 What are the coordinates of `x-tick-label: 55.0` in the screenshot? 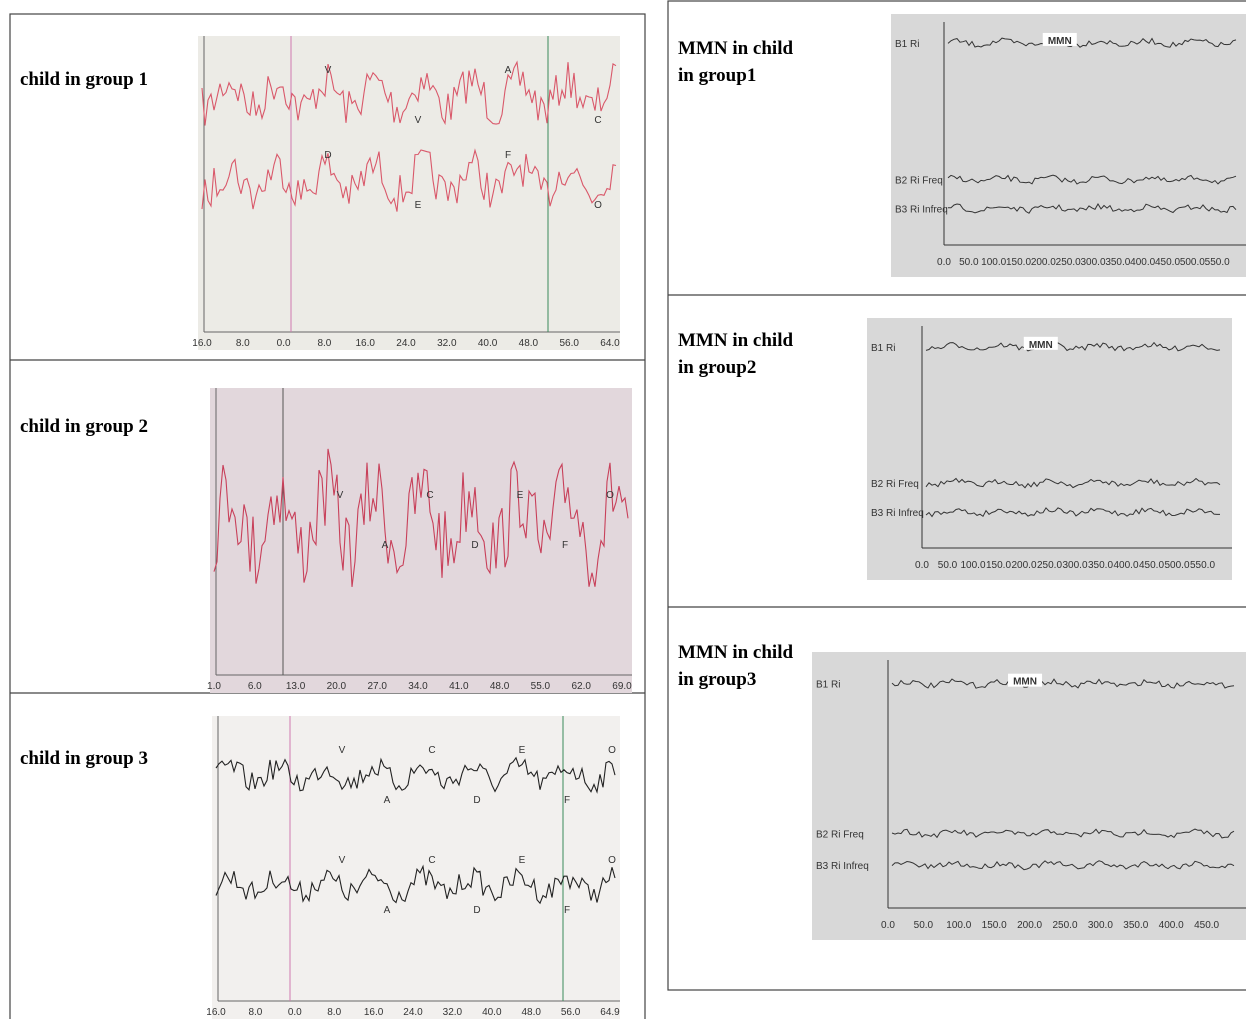 It's located at (541, 686).